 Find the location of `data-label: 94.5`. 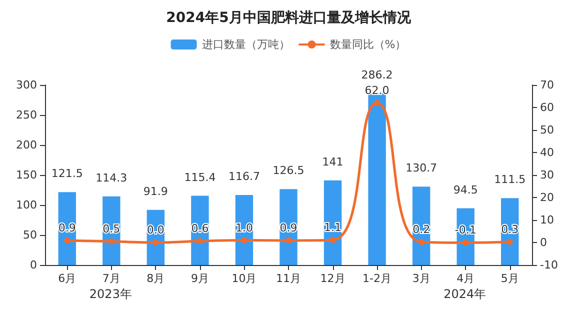

data-label: 94.5 is located at coordinates (465, 189).